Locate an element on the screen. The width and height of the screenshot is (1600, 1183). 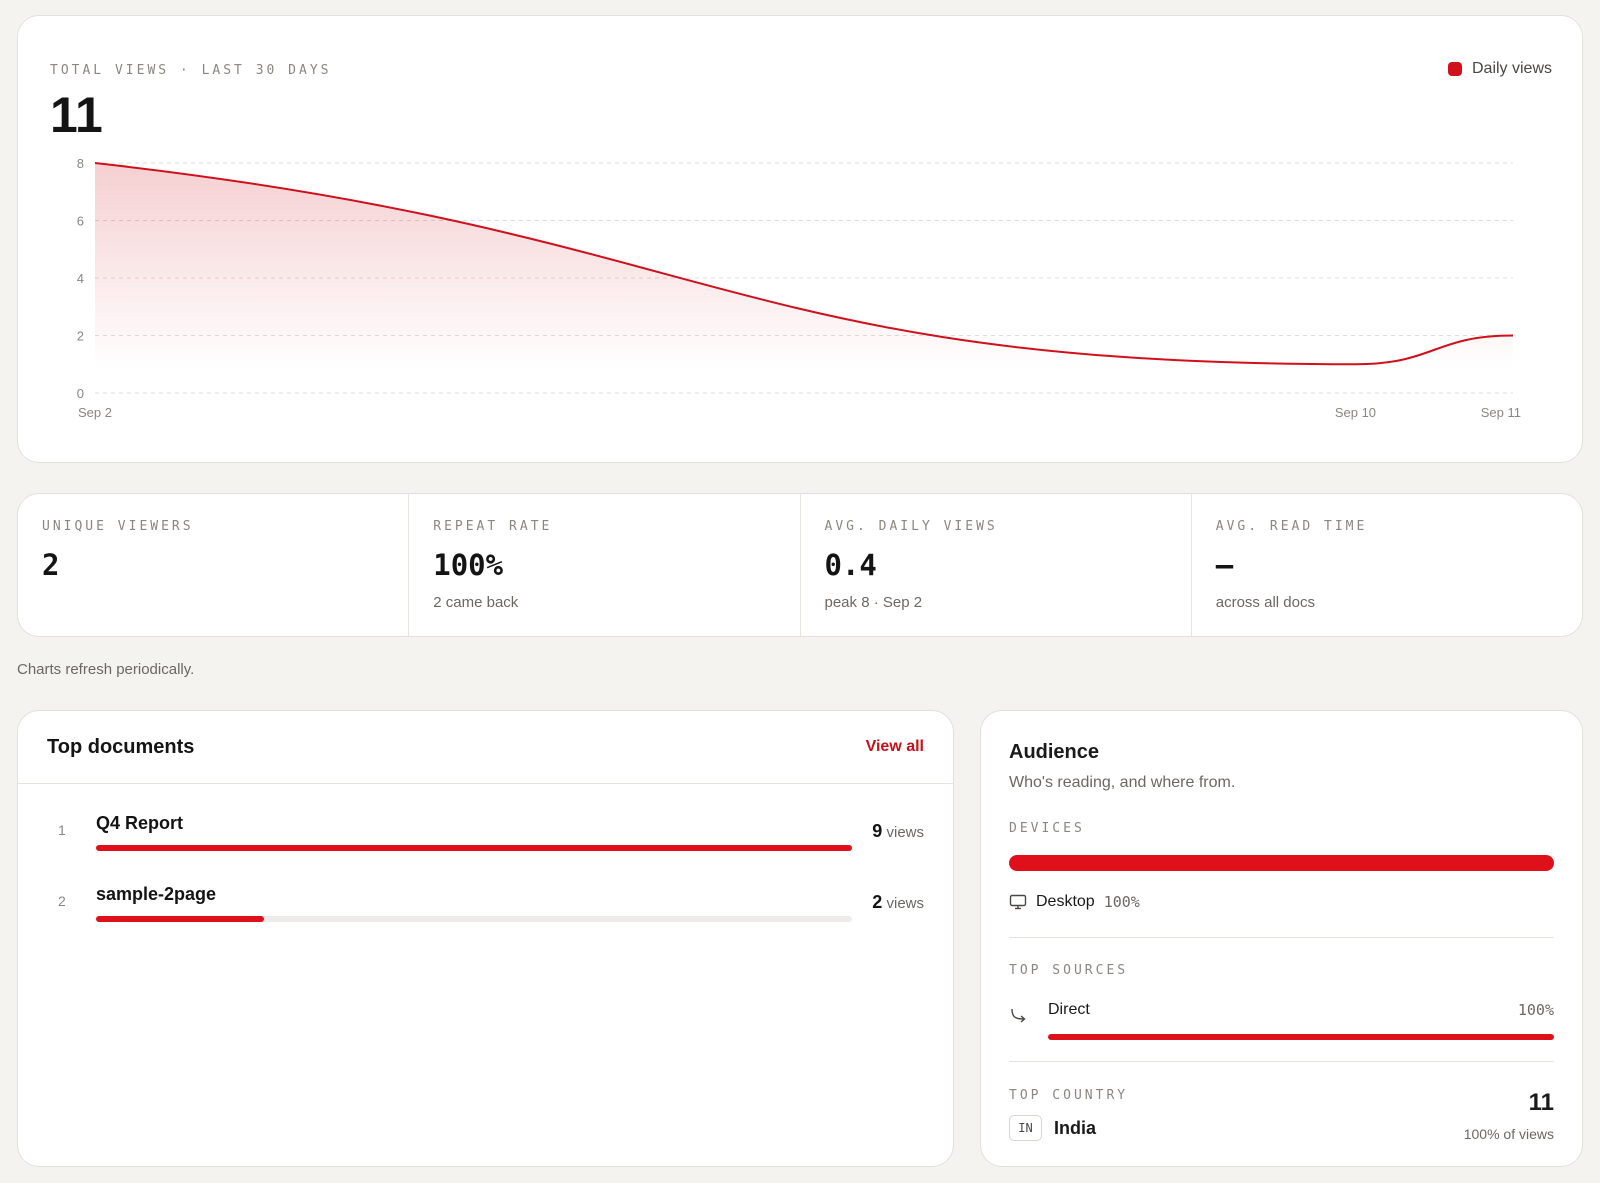
devices-bar is located at coordinates (1281, 863).